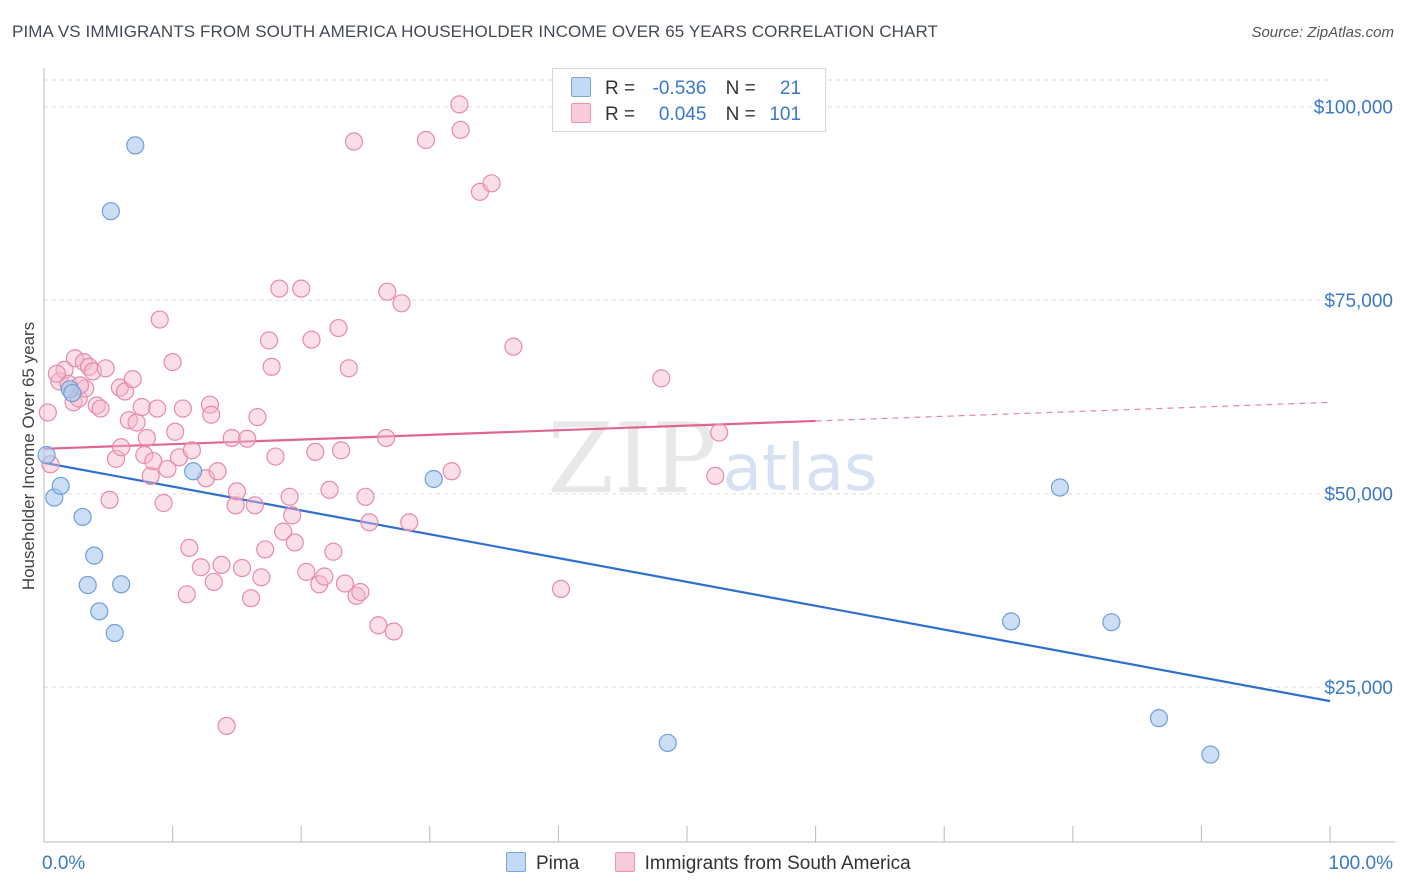  I want to click on y-axis-label: Householder Income Over 65 years, so click(28, 456).